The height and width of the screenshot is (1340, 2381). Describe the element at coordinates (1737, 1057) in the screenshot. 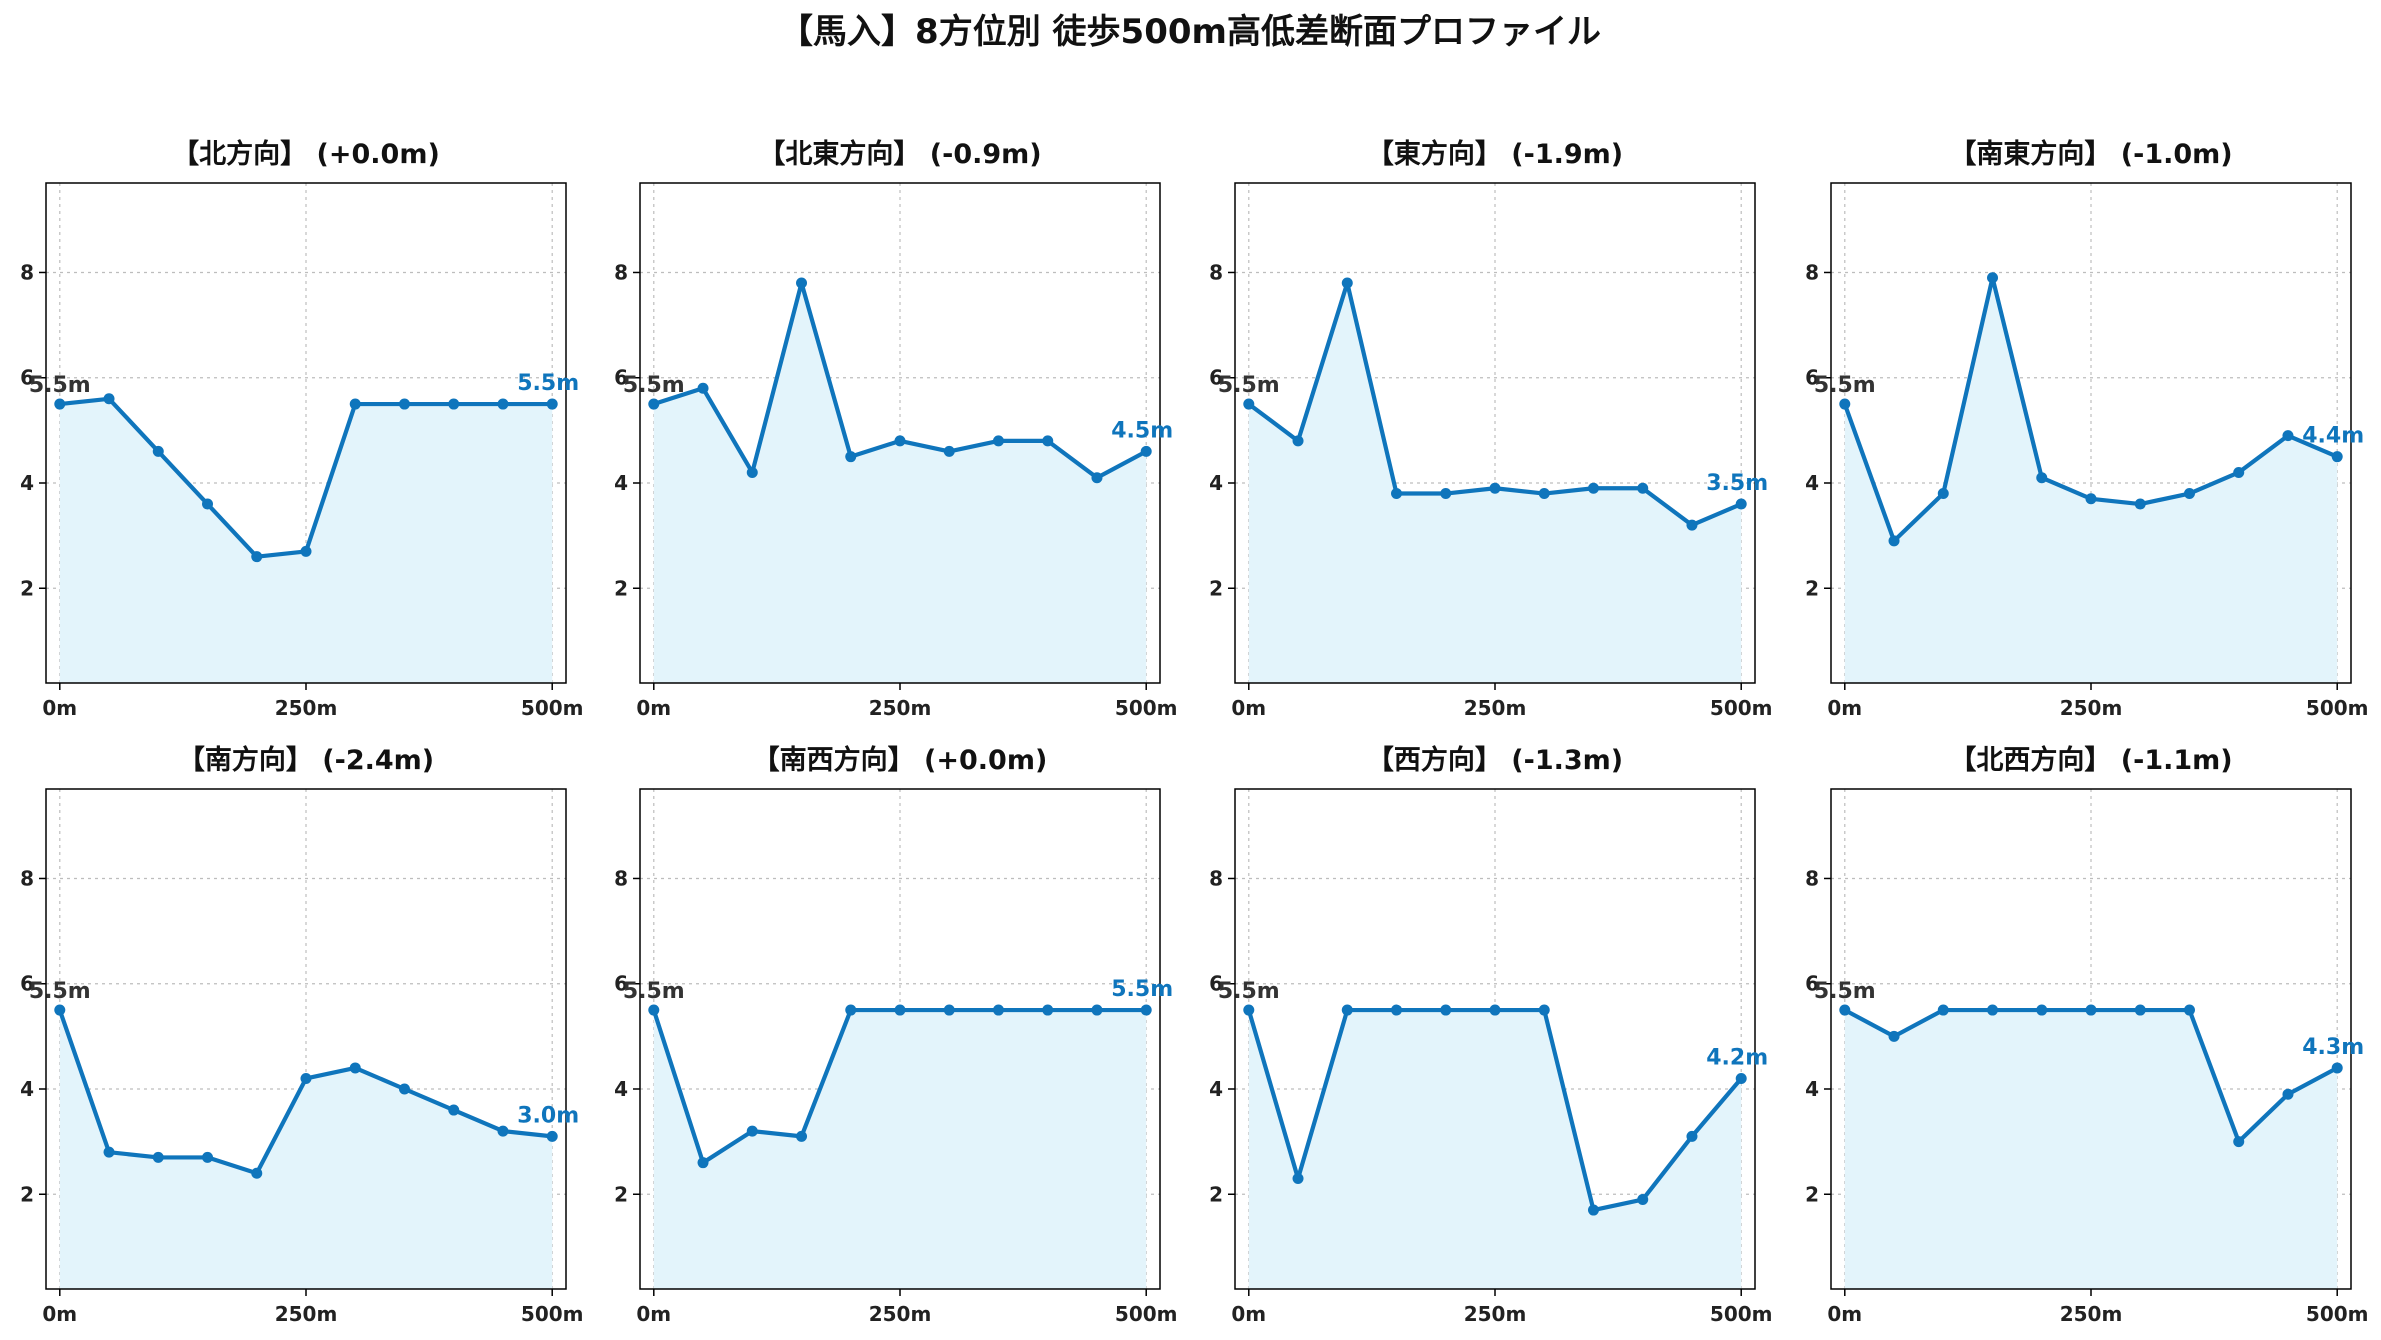

I see `end-elevation-label: 4.2m` at that location.